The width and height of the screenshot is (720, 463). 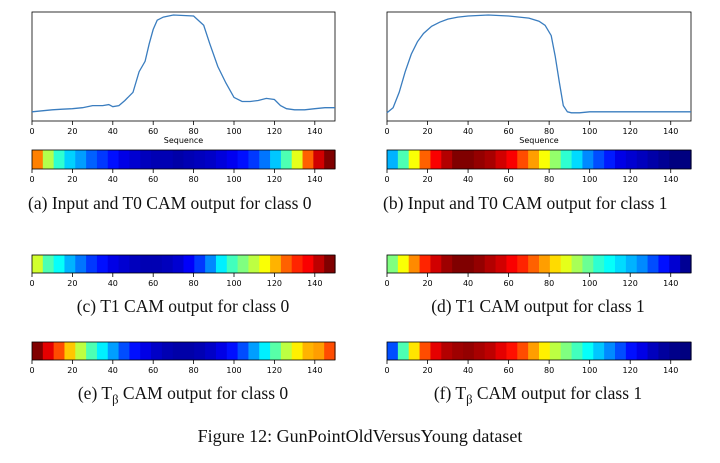 I want to click on caption-f: (f) Tβ CAM output for class 1, so click(x=538, y=394).